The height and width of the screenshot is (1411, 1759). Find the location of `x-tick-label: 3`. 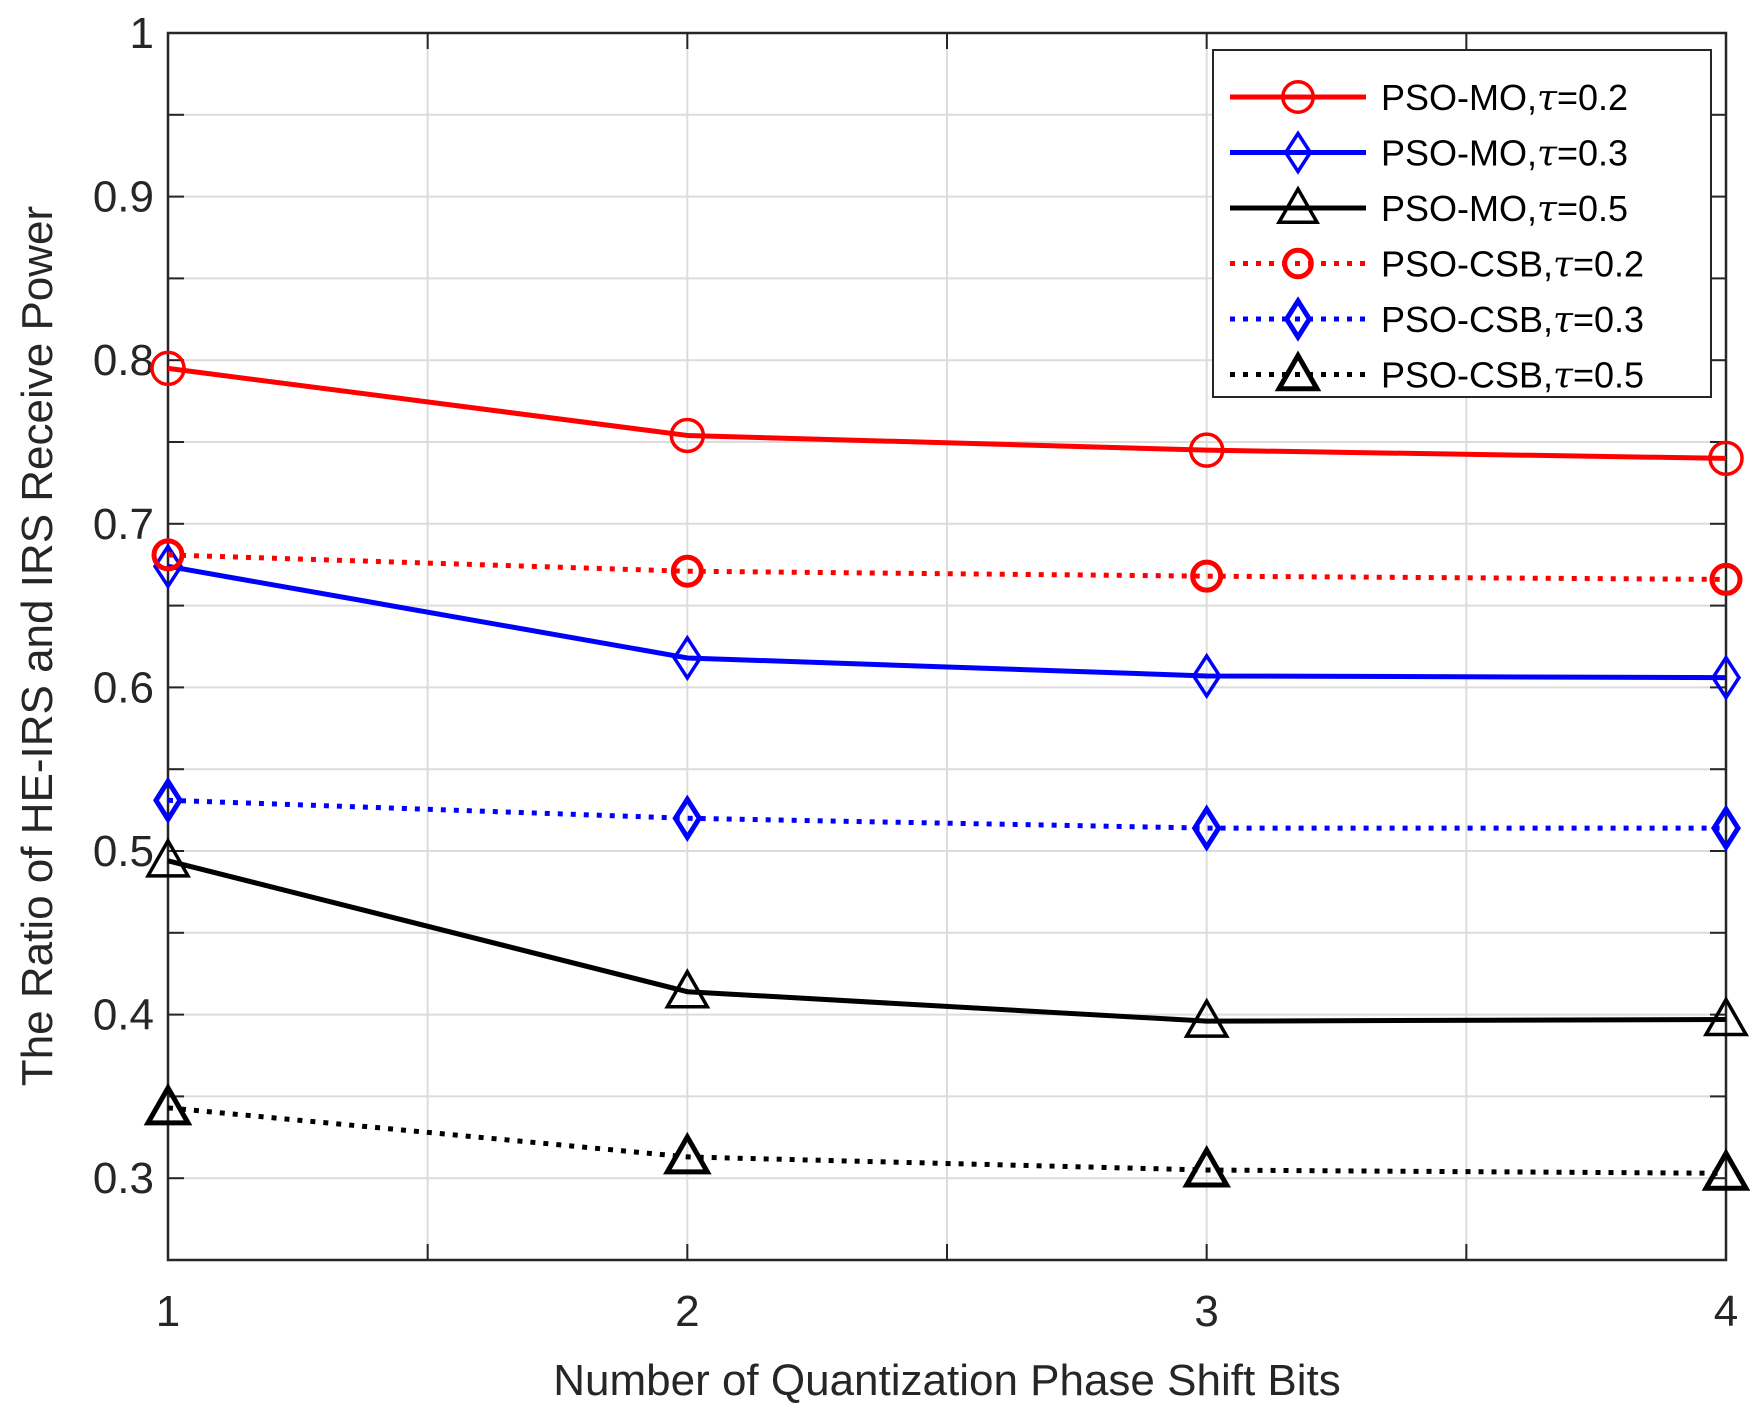

x-tick-label: 3 is located at coordinates (1206, 1311).